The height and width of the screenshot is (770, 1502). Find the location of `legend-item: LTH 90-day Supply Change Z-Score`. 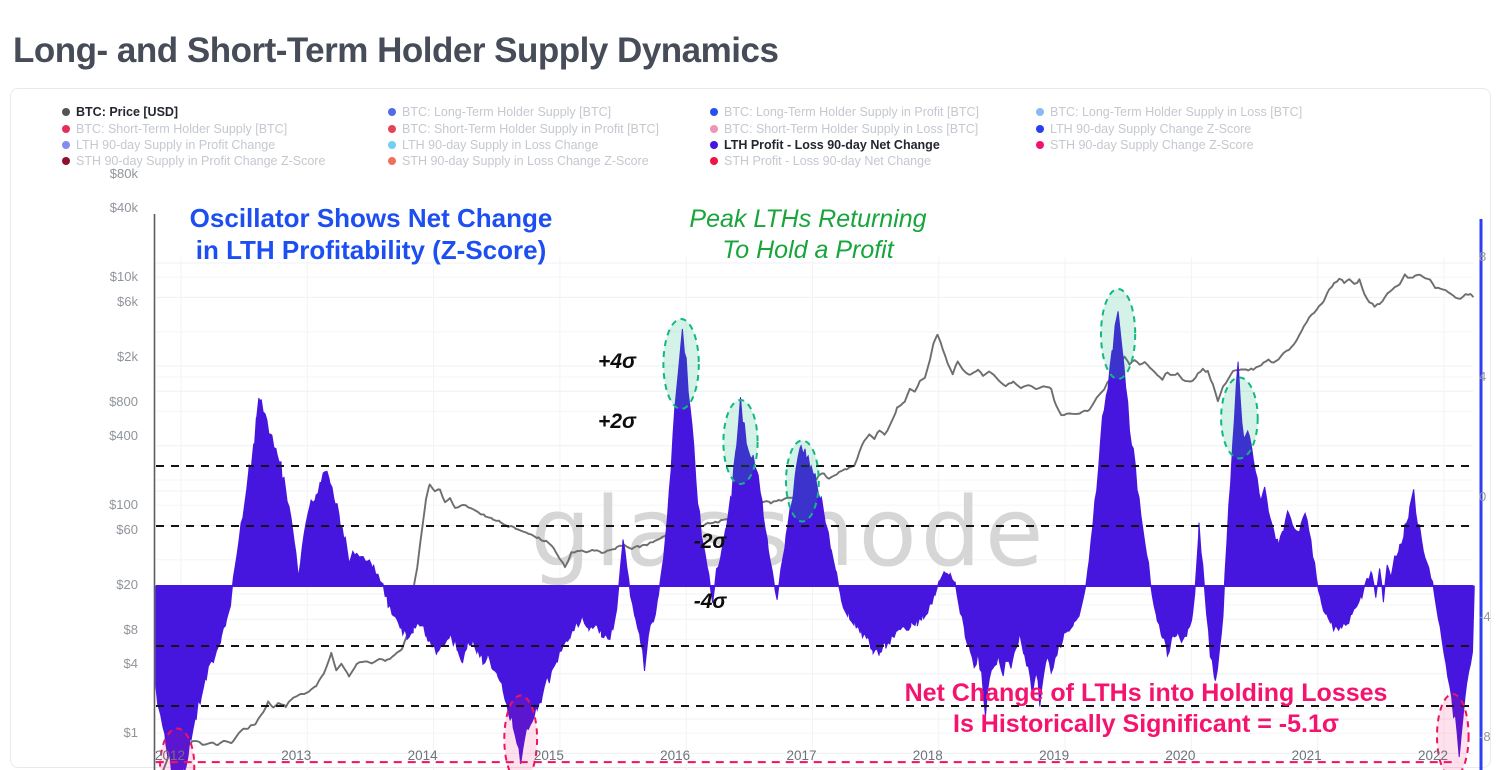

legend-item: LTH 90-day Supply Change Z-Score is located at coordinates (1249, 128).